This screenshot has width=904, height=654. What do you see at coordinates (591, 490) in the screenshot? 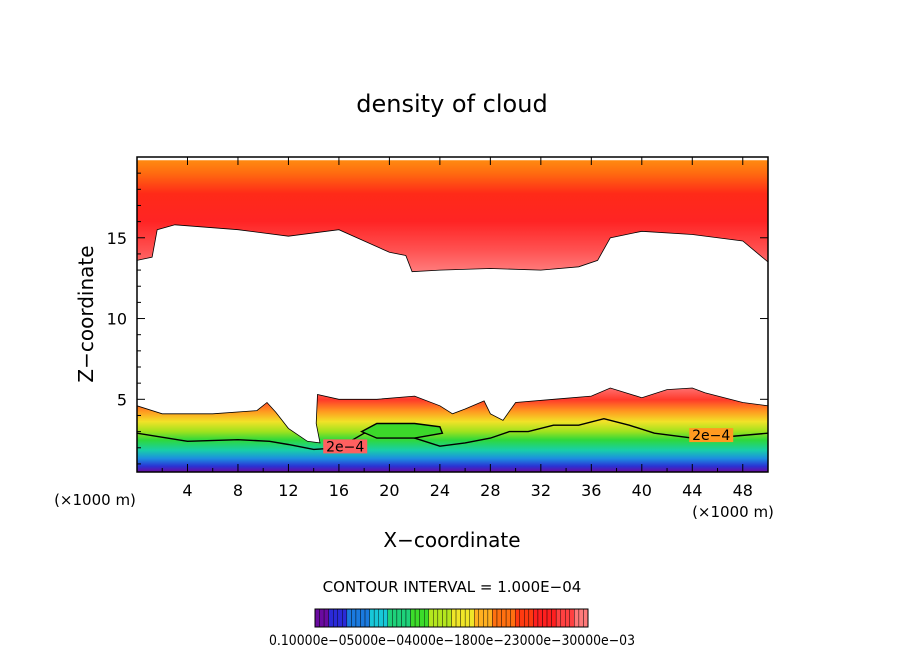
I see `x-tick-label: 36` at bounding box center [591, 490].